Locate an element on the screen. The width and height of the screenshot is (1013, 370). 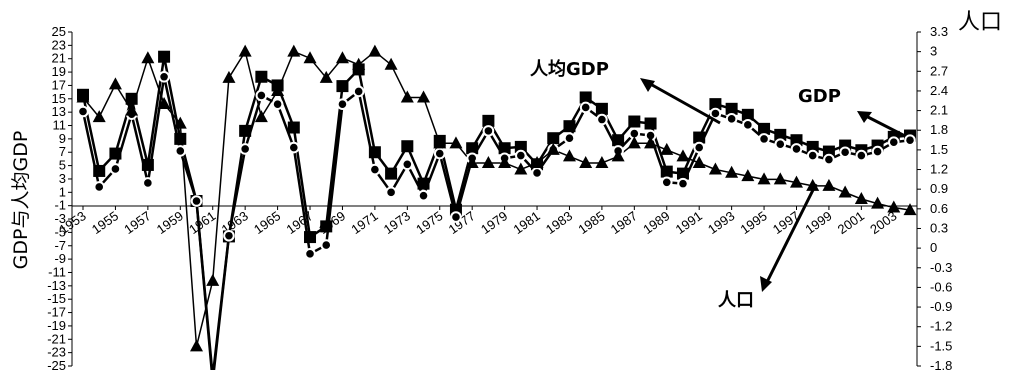
x-tick-label: 1983 is located at coordinates (559, 222).